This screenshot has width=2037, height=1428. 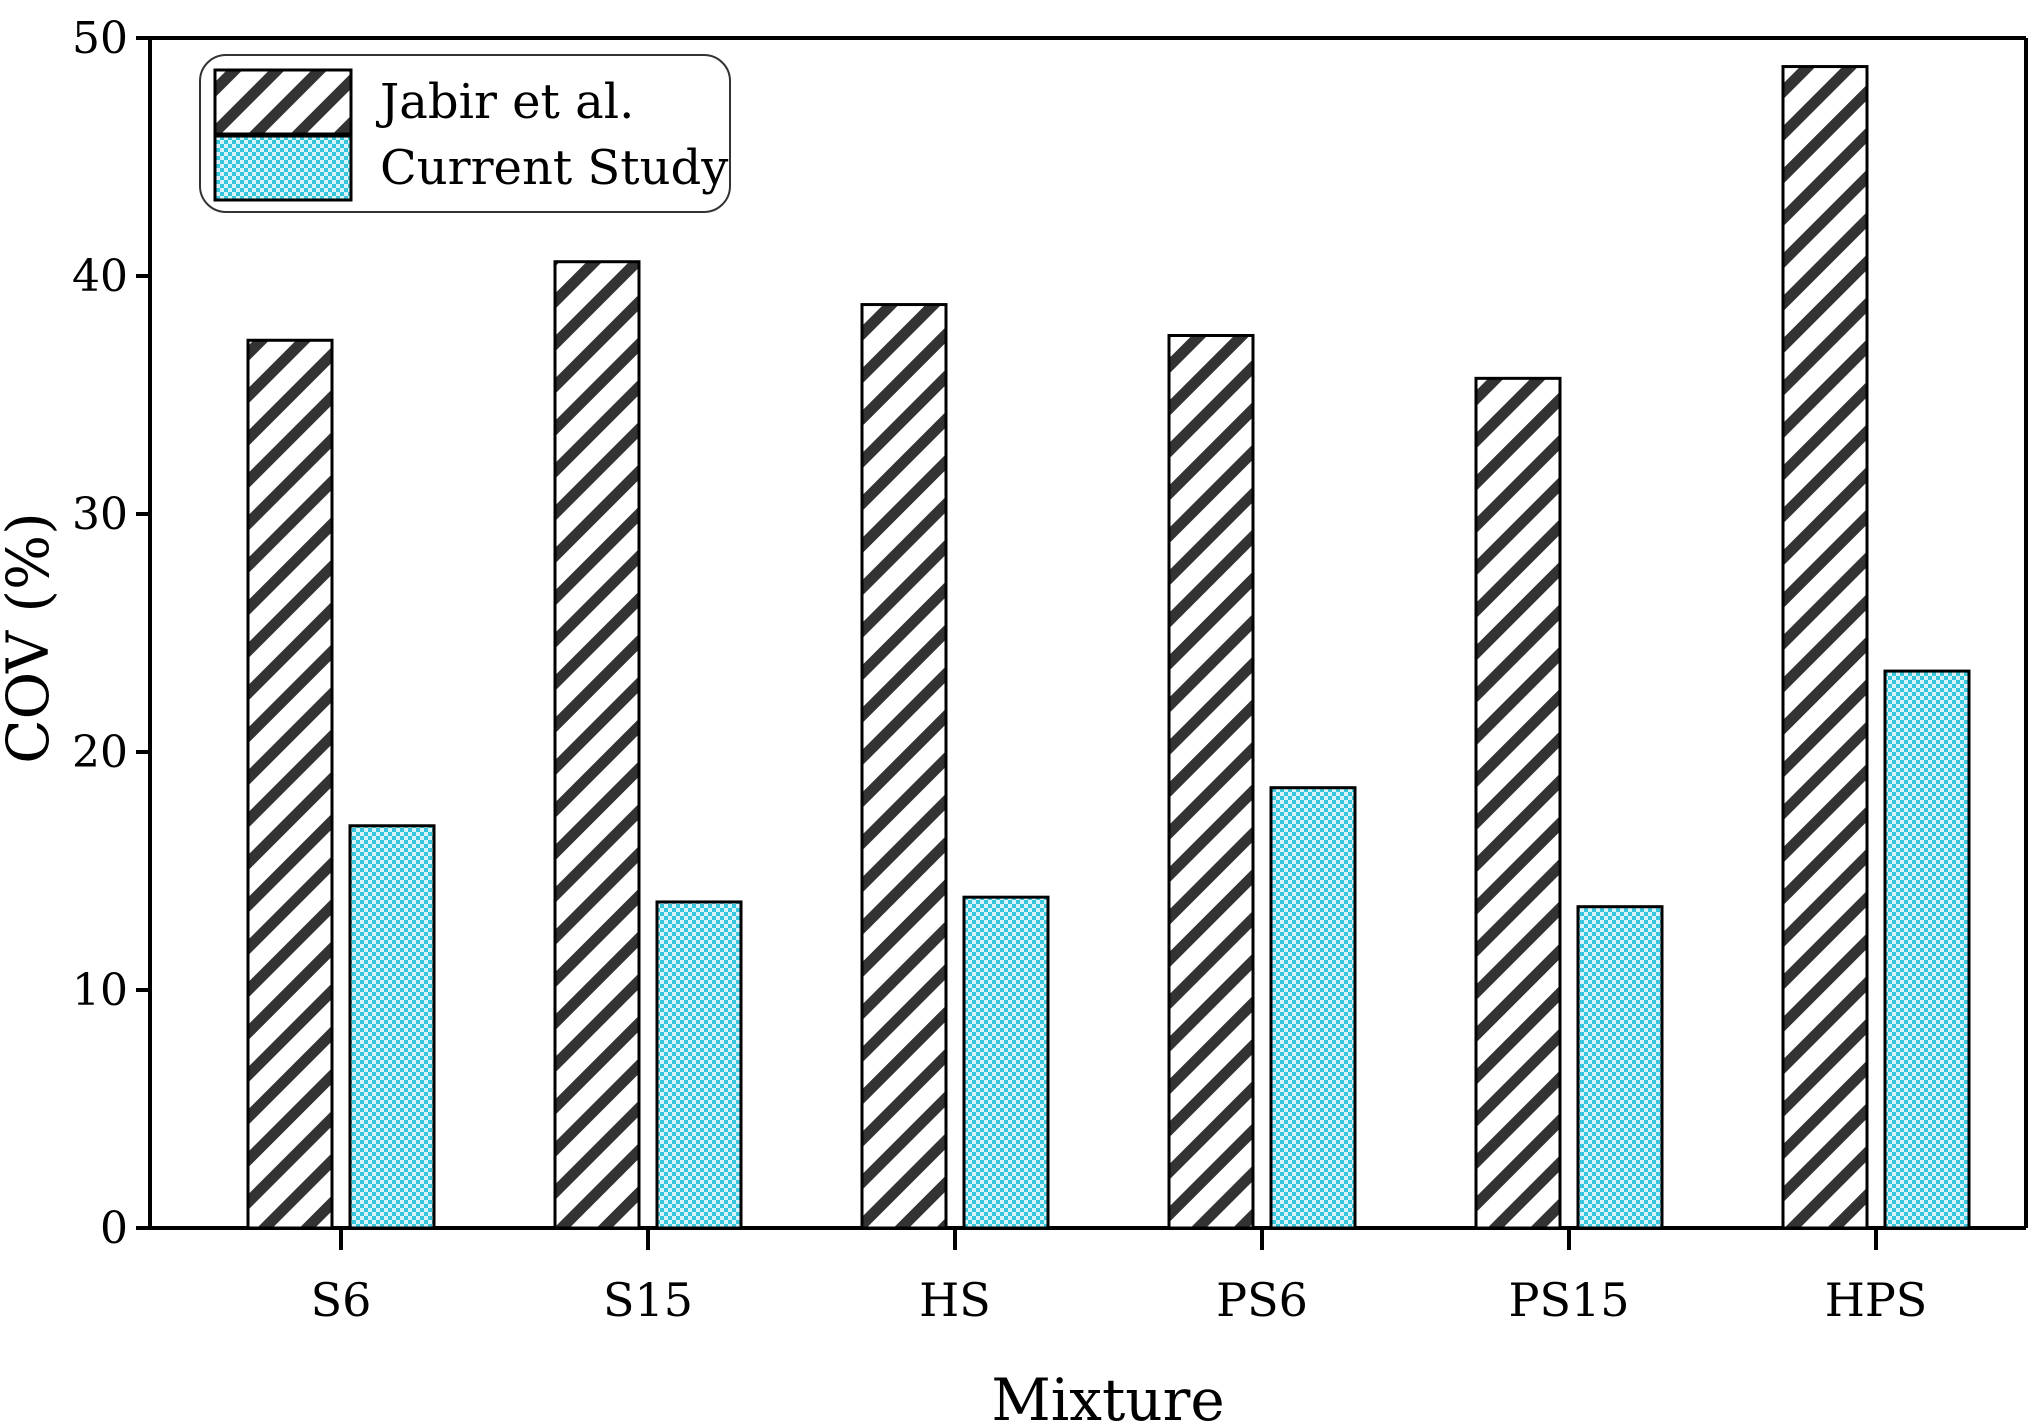 I want to click on bar-jabir-hs, so click(x=904, y=766).